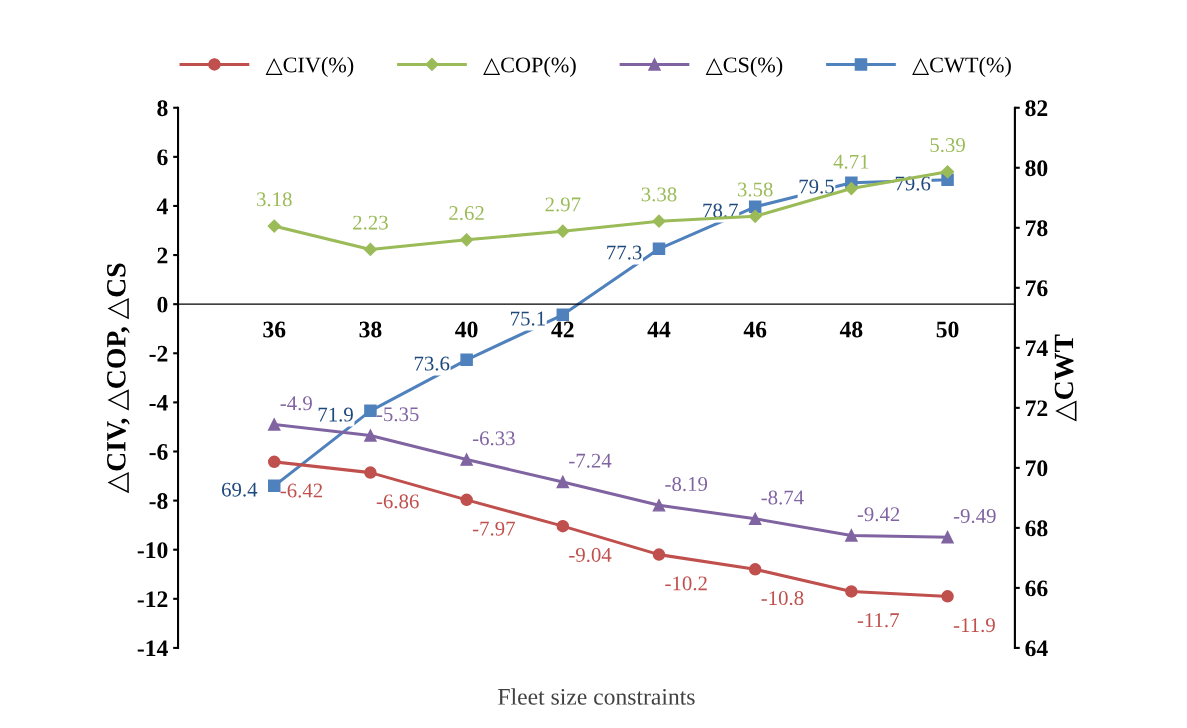 The image size is (1187, 728). I want to click on x-tick-label: 36, so click(274, 329).